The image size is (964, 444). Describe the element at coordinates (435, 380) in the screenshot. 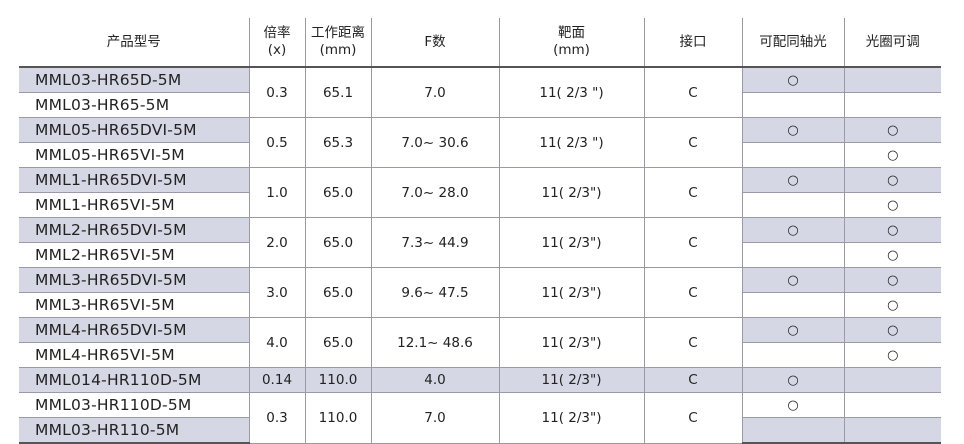

I see `f-number-cell: 4.0` at that location.